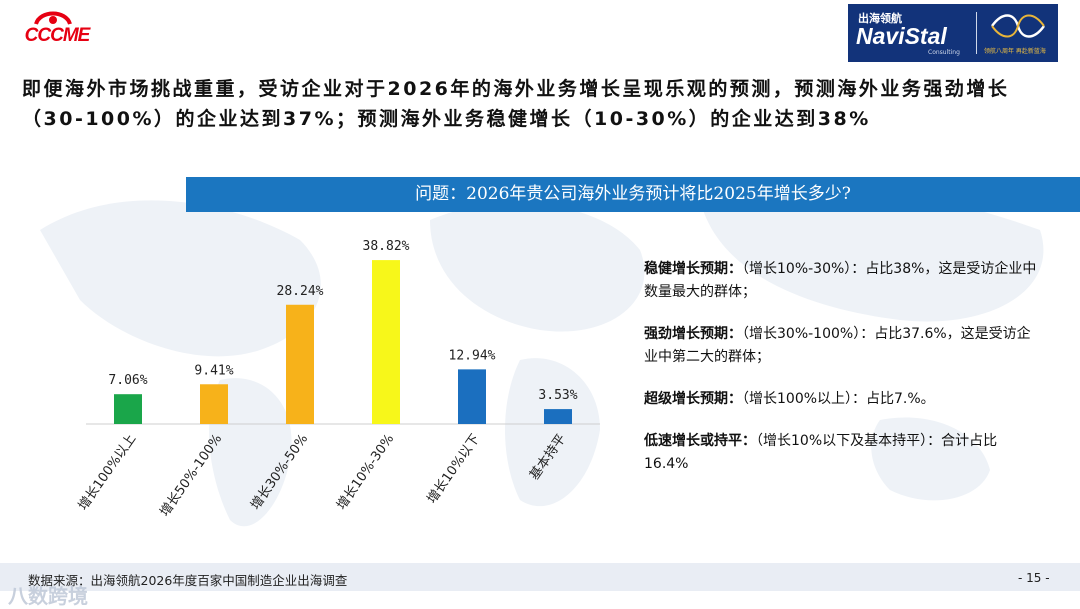 The height and width of the screenshot is (609, 1080). What do you see at coordinates (1034, 578) in the screenshot?
I see `page-number: - 15 -` at bounding box center [1034, 578].